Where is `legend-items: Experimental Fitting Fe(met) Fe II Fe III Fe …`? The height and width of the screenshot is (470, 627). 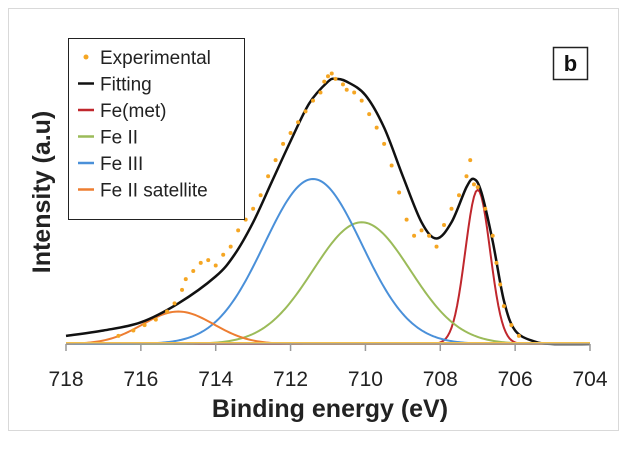
legend-items: Experimental Fitting Fe(met) Fe II Fe III Fe … is located at coordinates (144, 125).